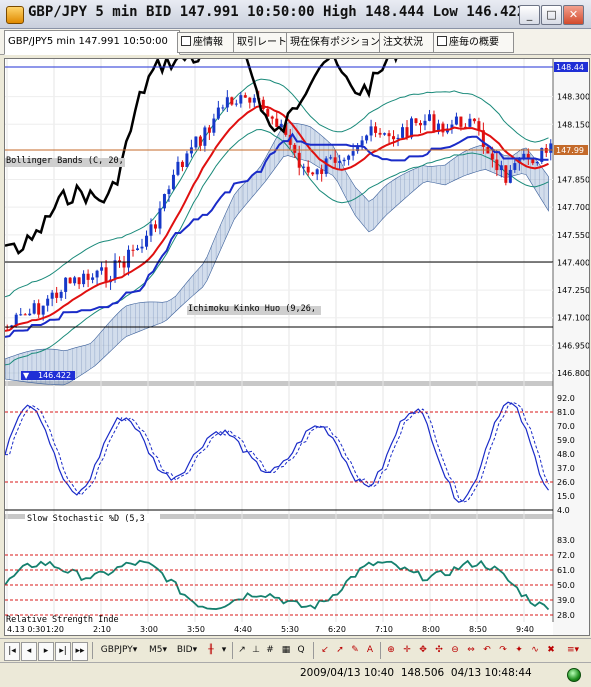  Describe the element at coordinates (408, 42) in the screenshot. I see `tab-orders: 注文状況` at that location.